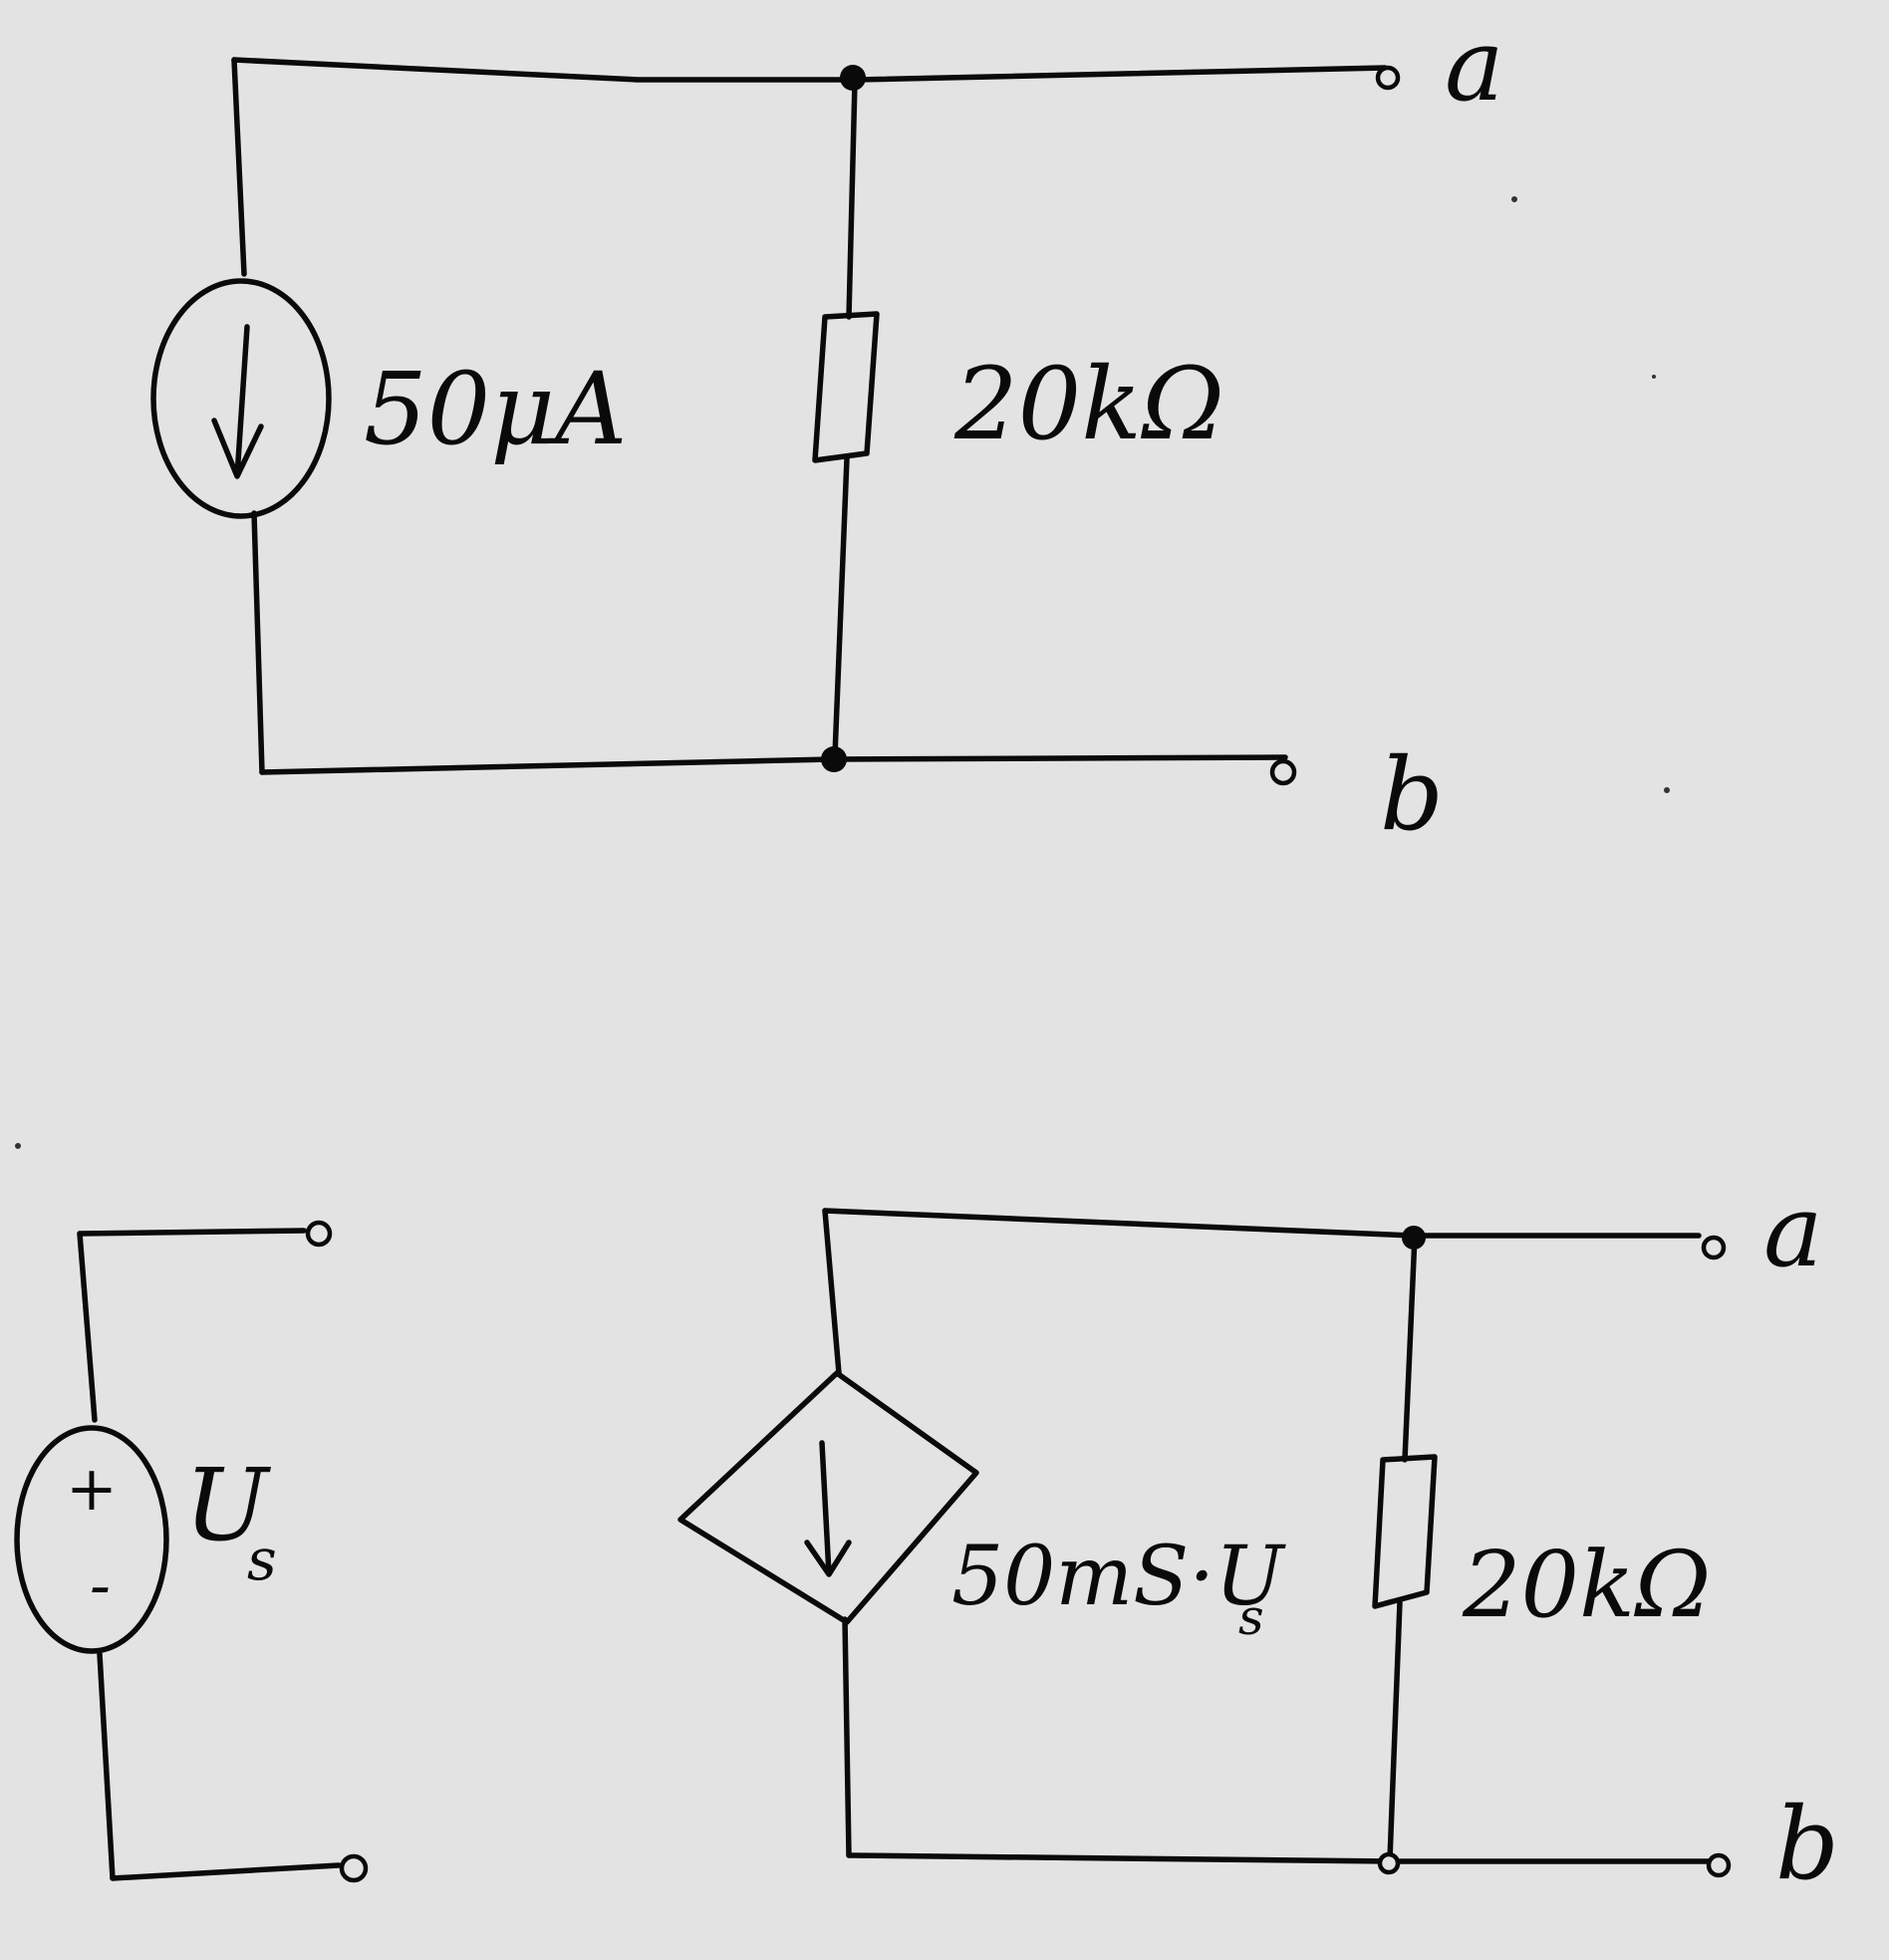  Describe the element at coordinates (1474, 65) in the screenshot. I see `c1-terminal-a-label: a` at that location.